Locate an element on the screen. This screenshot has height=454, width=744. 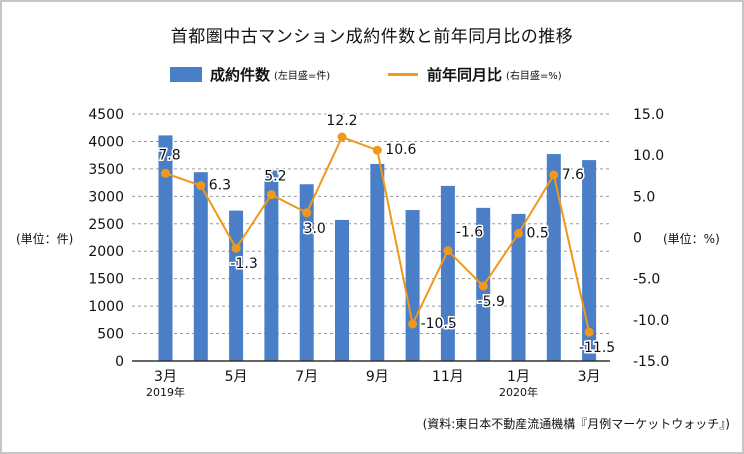
line-data-label: 0.5 is located at coordinates (538, 233).